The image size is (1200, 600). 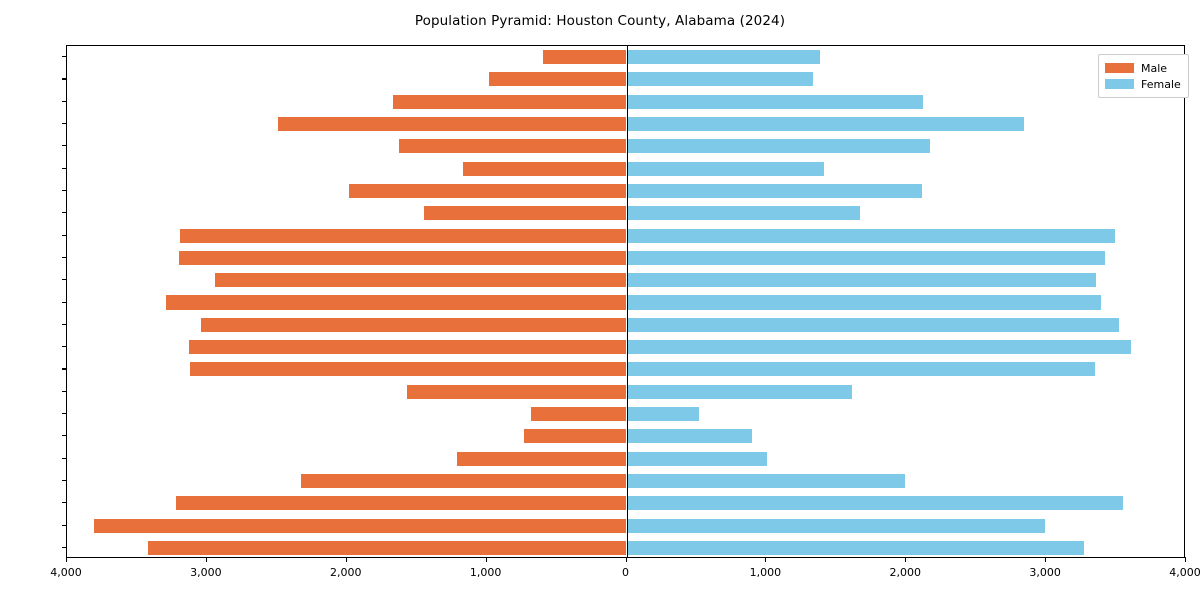 What do you see at coordinates (584, 57) in the screenshot?
I see `bar-male-85-` at bounding box center [584, 57].